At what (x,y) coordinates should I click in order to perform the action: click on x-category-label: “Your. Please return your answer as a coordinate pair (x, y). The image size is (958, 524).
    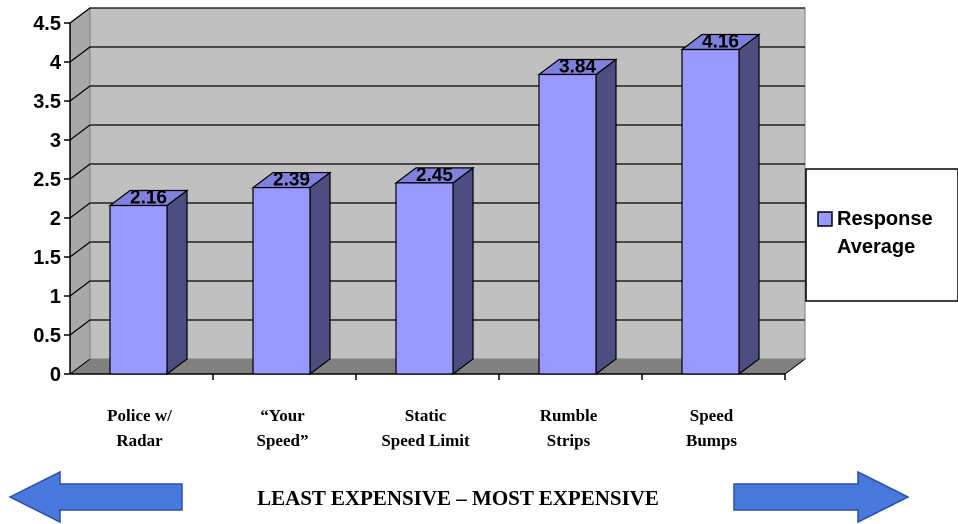
    Looking at the image, I should click on (282, 415).